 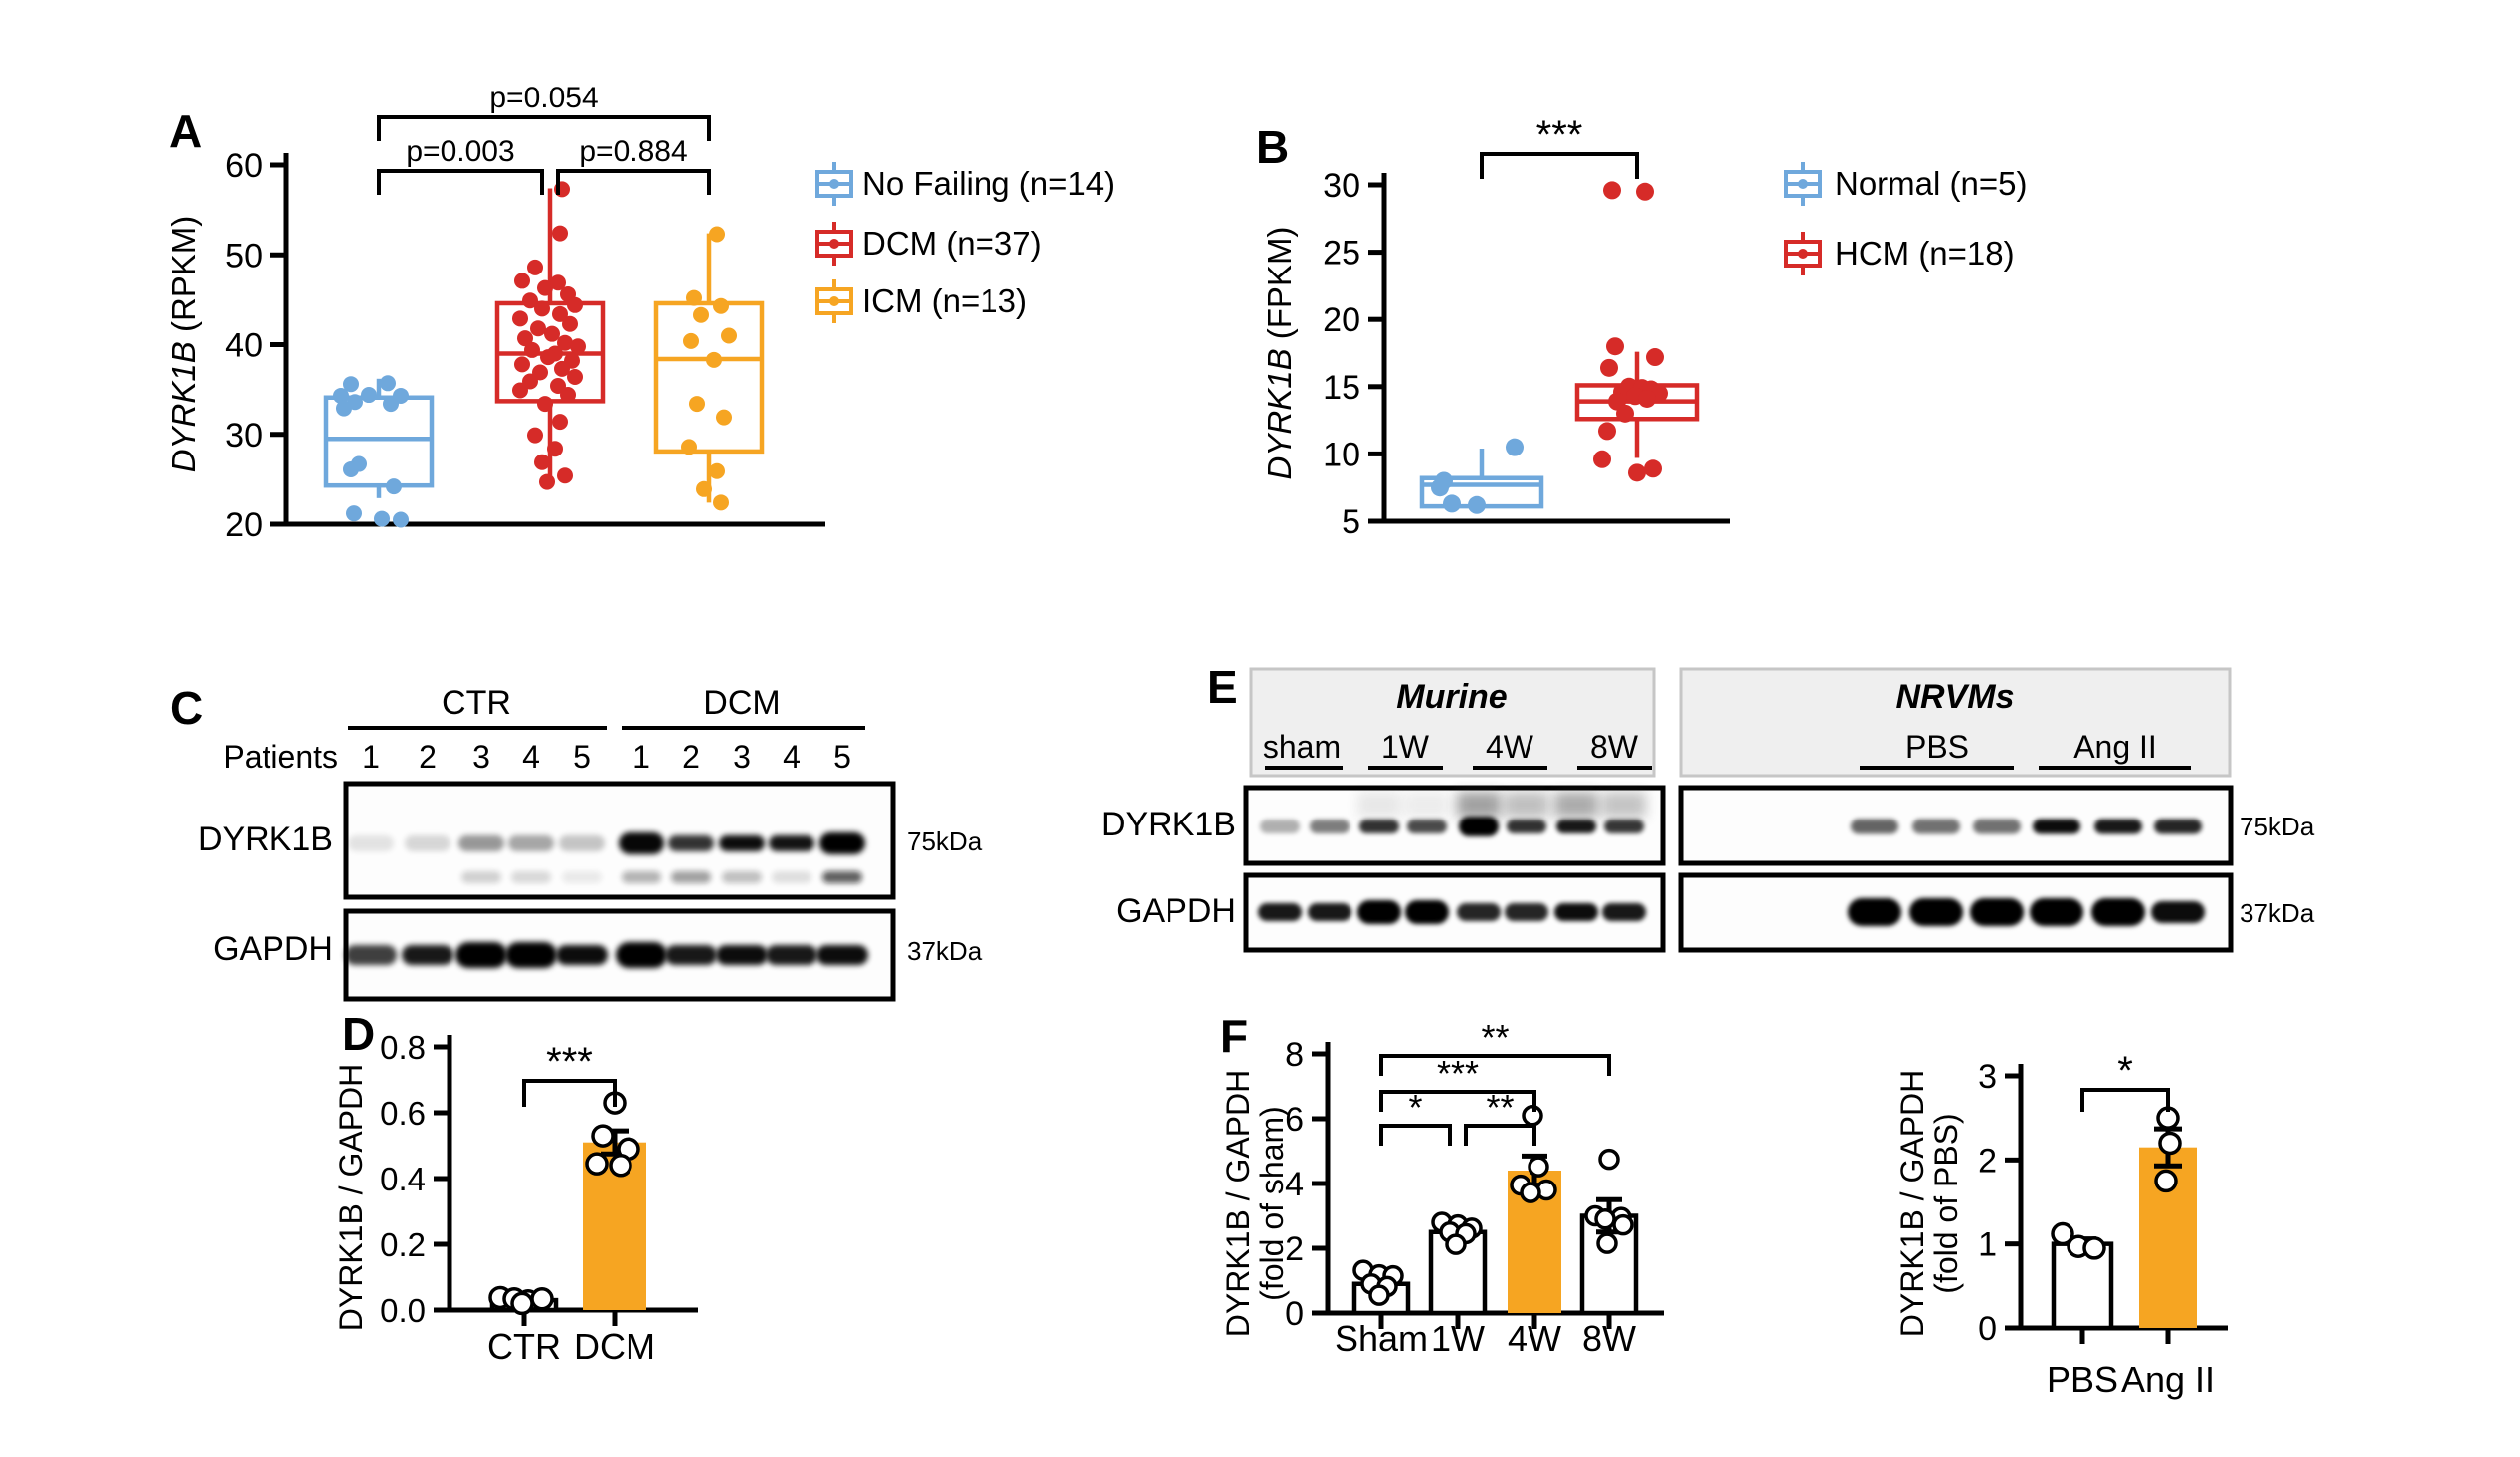 I want to click on blot-group-header: Ang II, so click(x=2115, y=747).